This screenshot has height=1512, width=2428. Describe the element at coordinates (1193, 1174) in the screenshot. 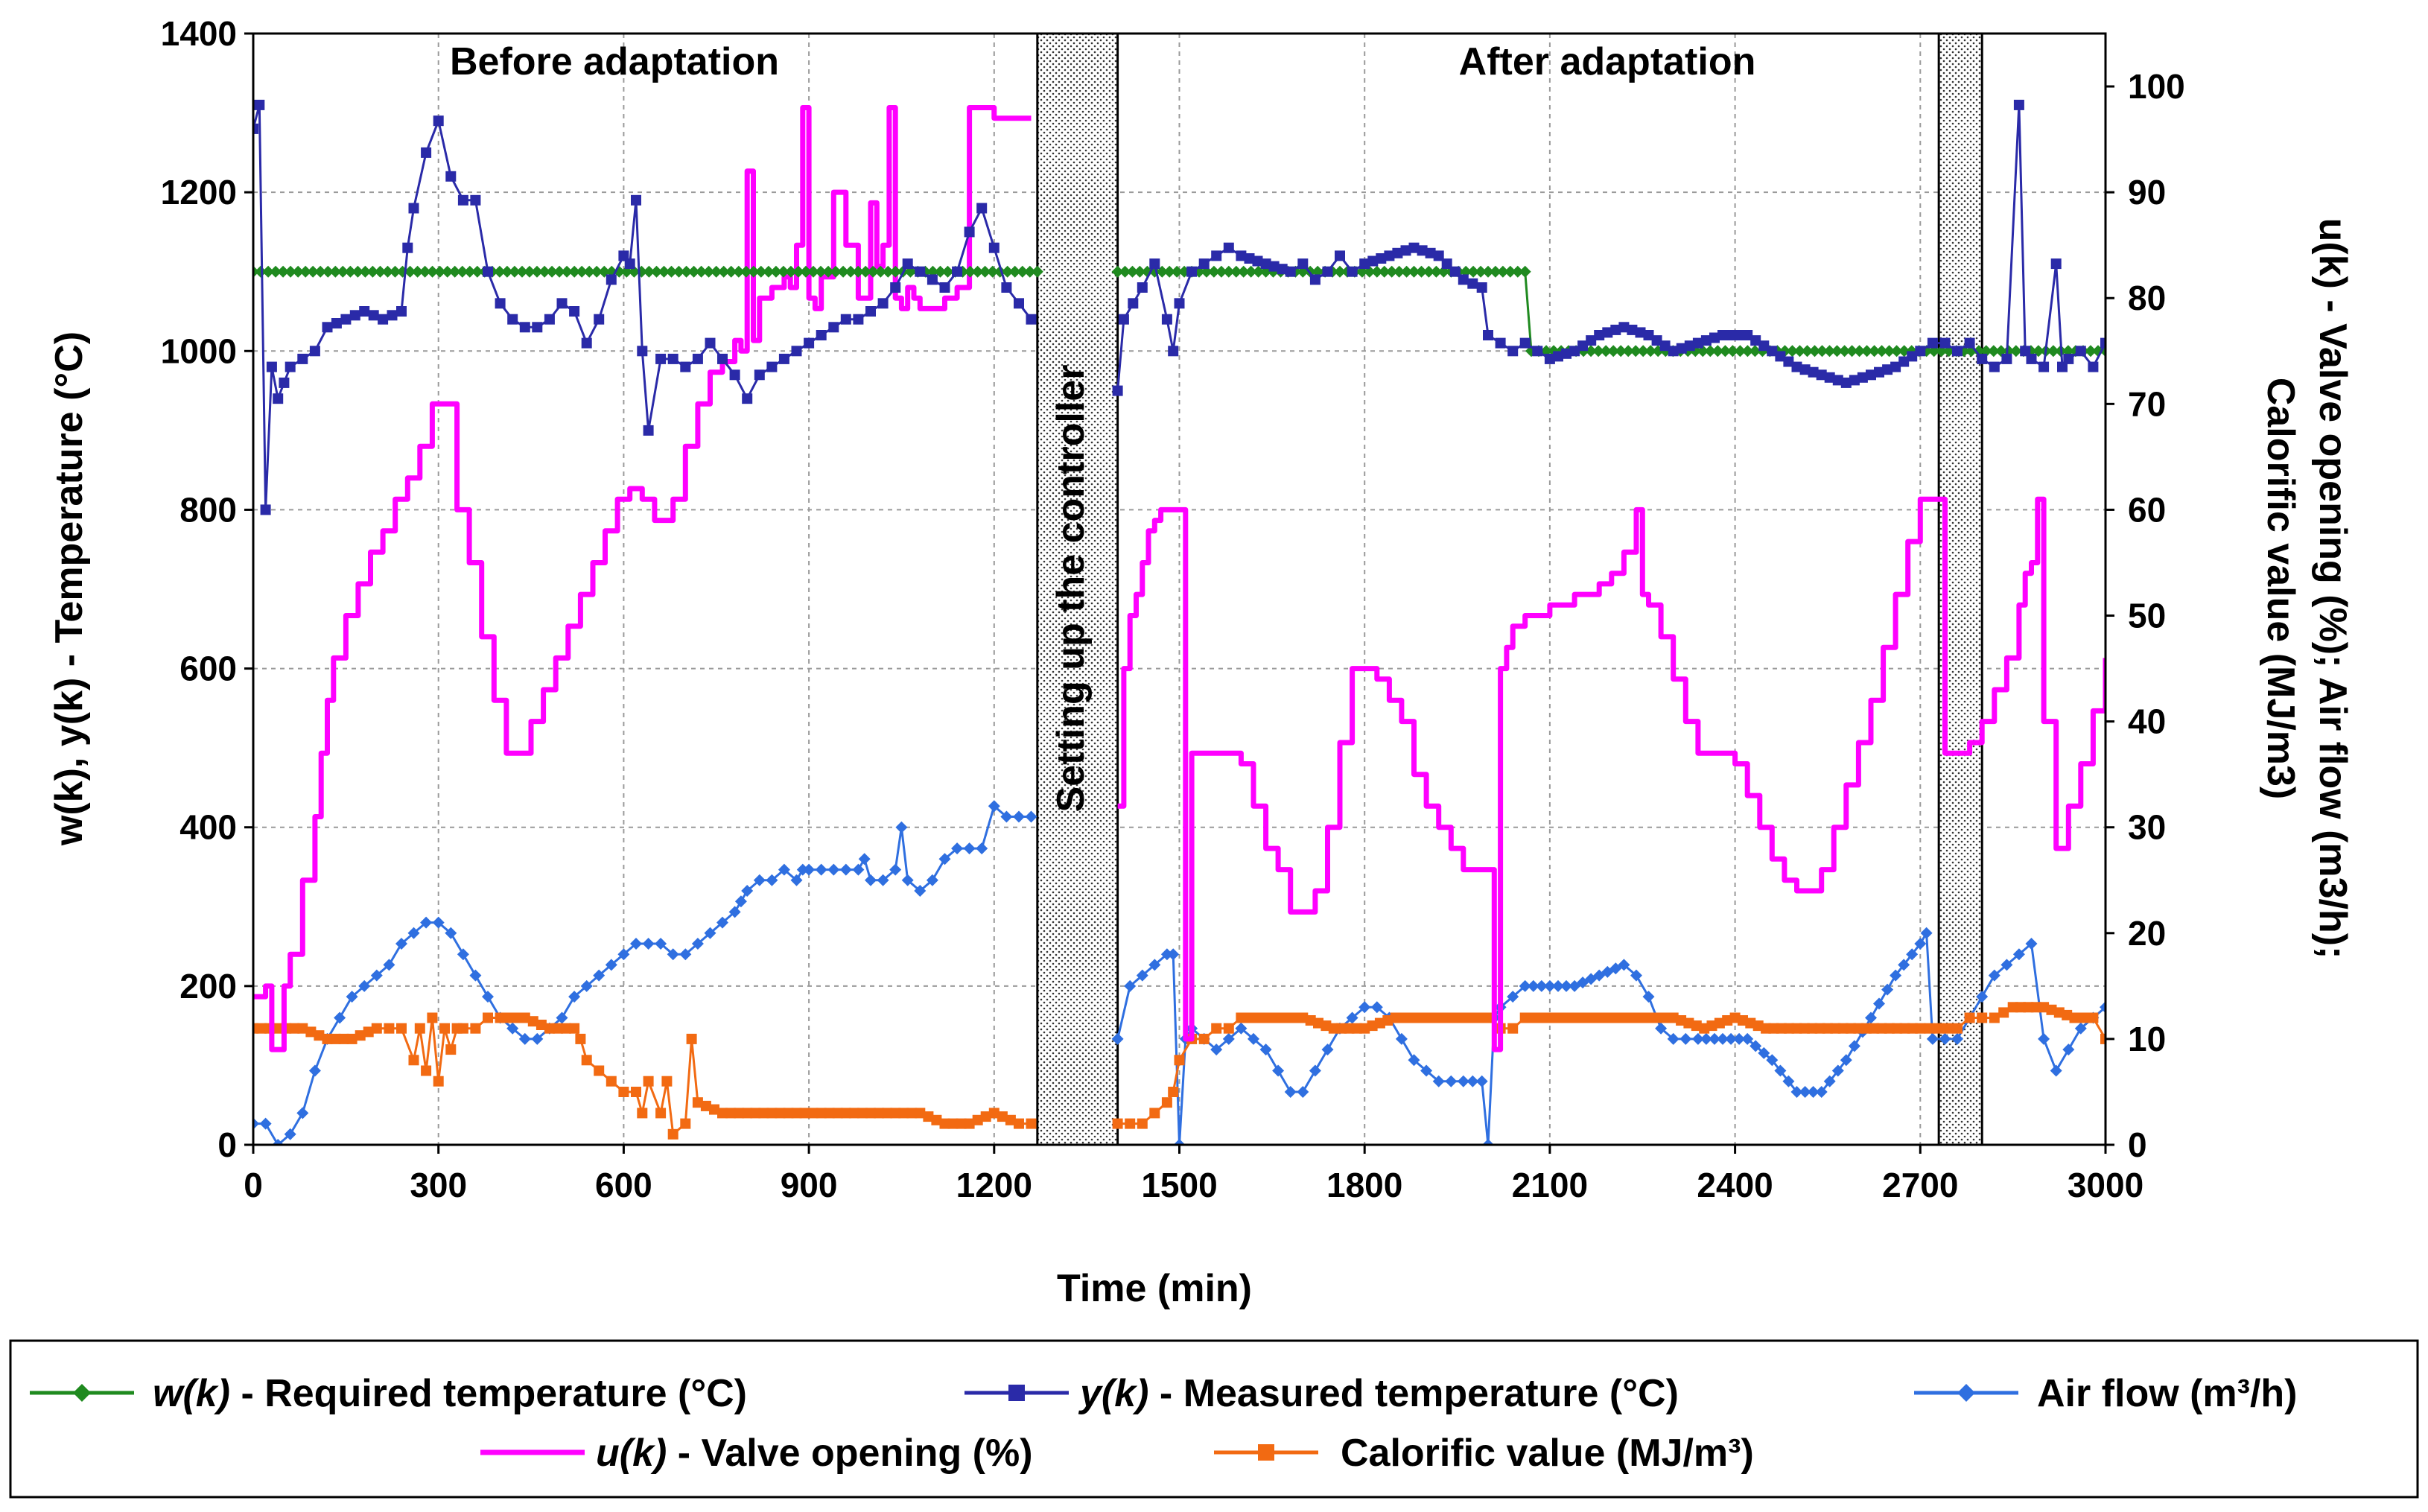

I see `x-axis-ticks: 0 300 600 900 1200 1500 1800 2100 2400 2700 3000` at that location.